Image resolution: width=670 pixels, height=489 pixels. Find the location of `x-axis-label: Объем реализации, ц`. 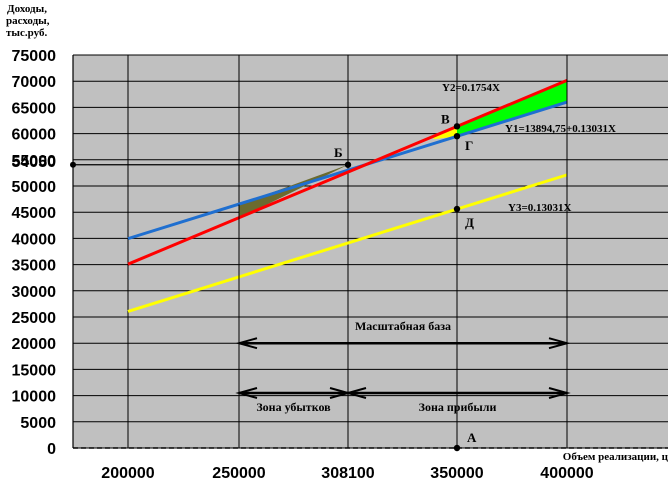

x-axis-label: Объем реализации, ц is located at coordinates (616, 457).